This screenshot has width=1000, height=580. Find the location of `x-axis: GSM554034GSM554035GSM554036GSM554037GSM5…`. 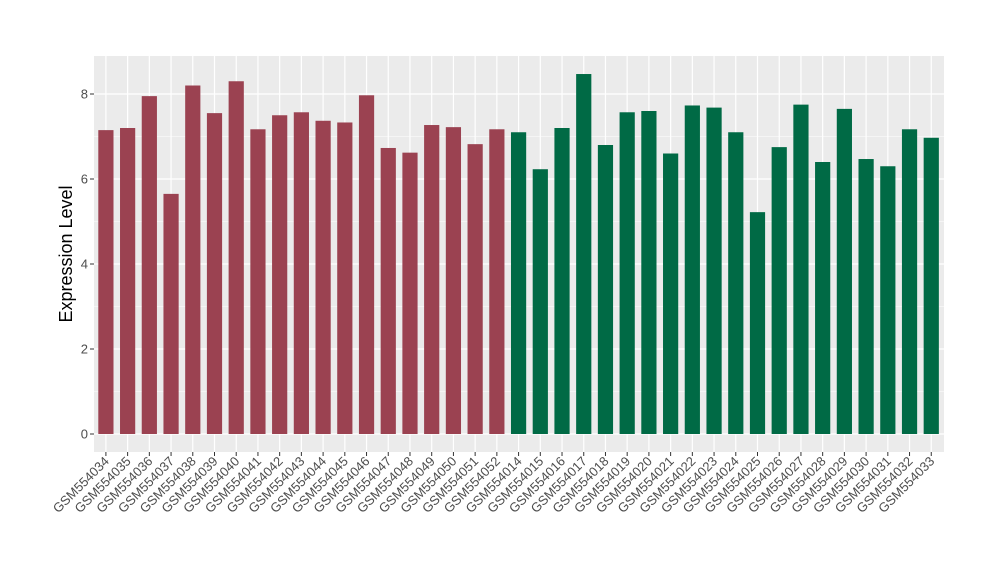

x-axis: GSM554034GSM554035GSM554036GSM554037GSM5… is located at coordinates (493, 484).